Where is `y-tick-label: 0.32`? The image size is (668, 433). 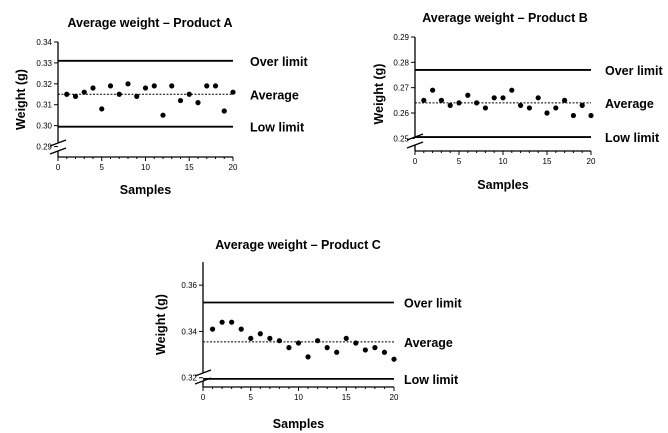 y-tick-label: 0.32 is located at coordinates (44, 84).